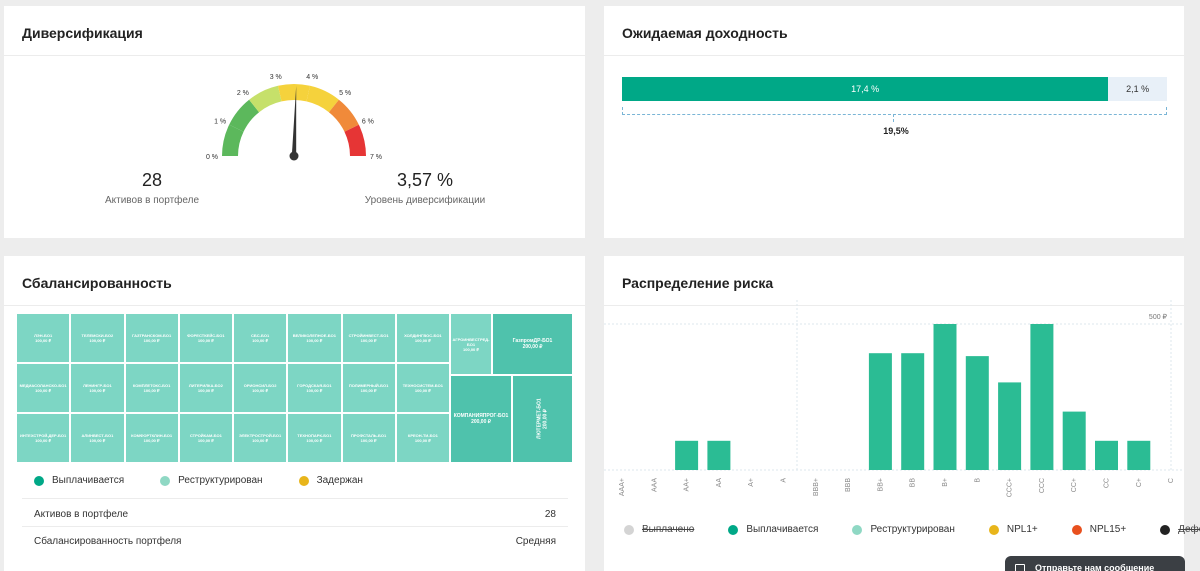 The height and width of the screenshot is (571, 1200). I want to click on treemap-cell: ОРИОНСИЛ-БО2 100,00 ₽, so click(260, 388).